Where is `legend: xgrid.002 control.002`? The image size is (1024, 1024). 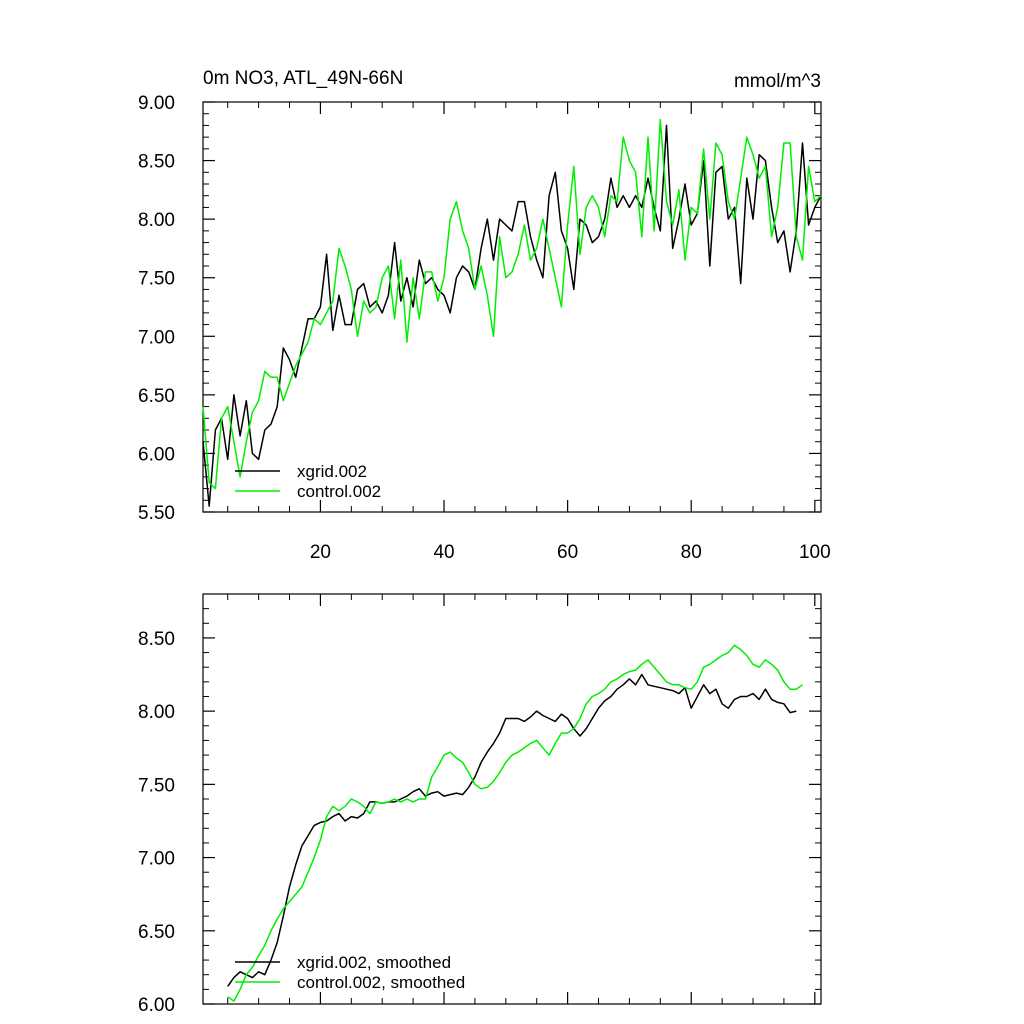
legend: xgrid.002 control.002 is located at coordinates (308, 481).